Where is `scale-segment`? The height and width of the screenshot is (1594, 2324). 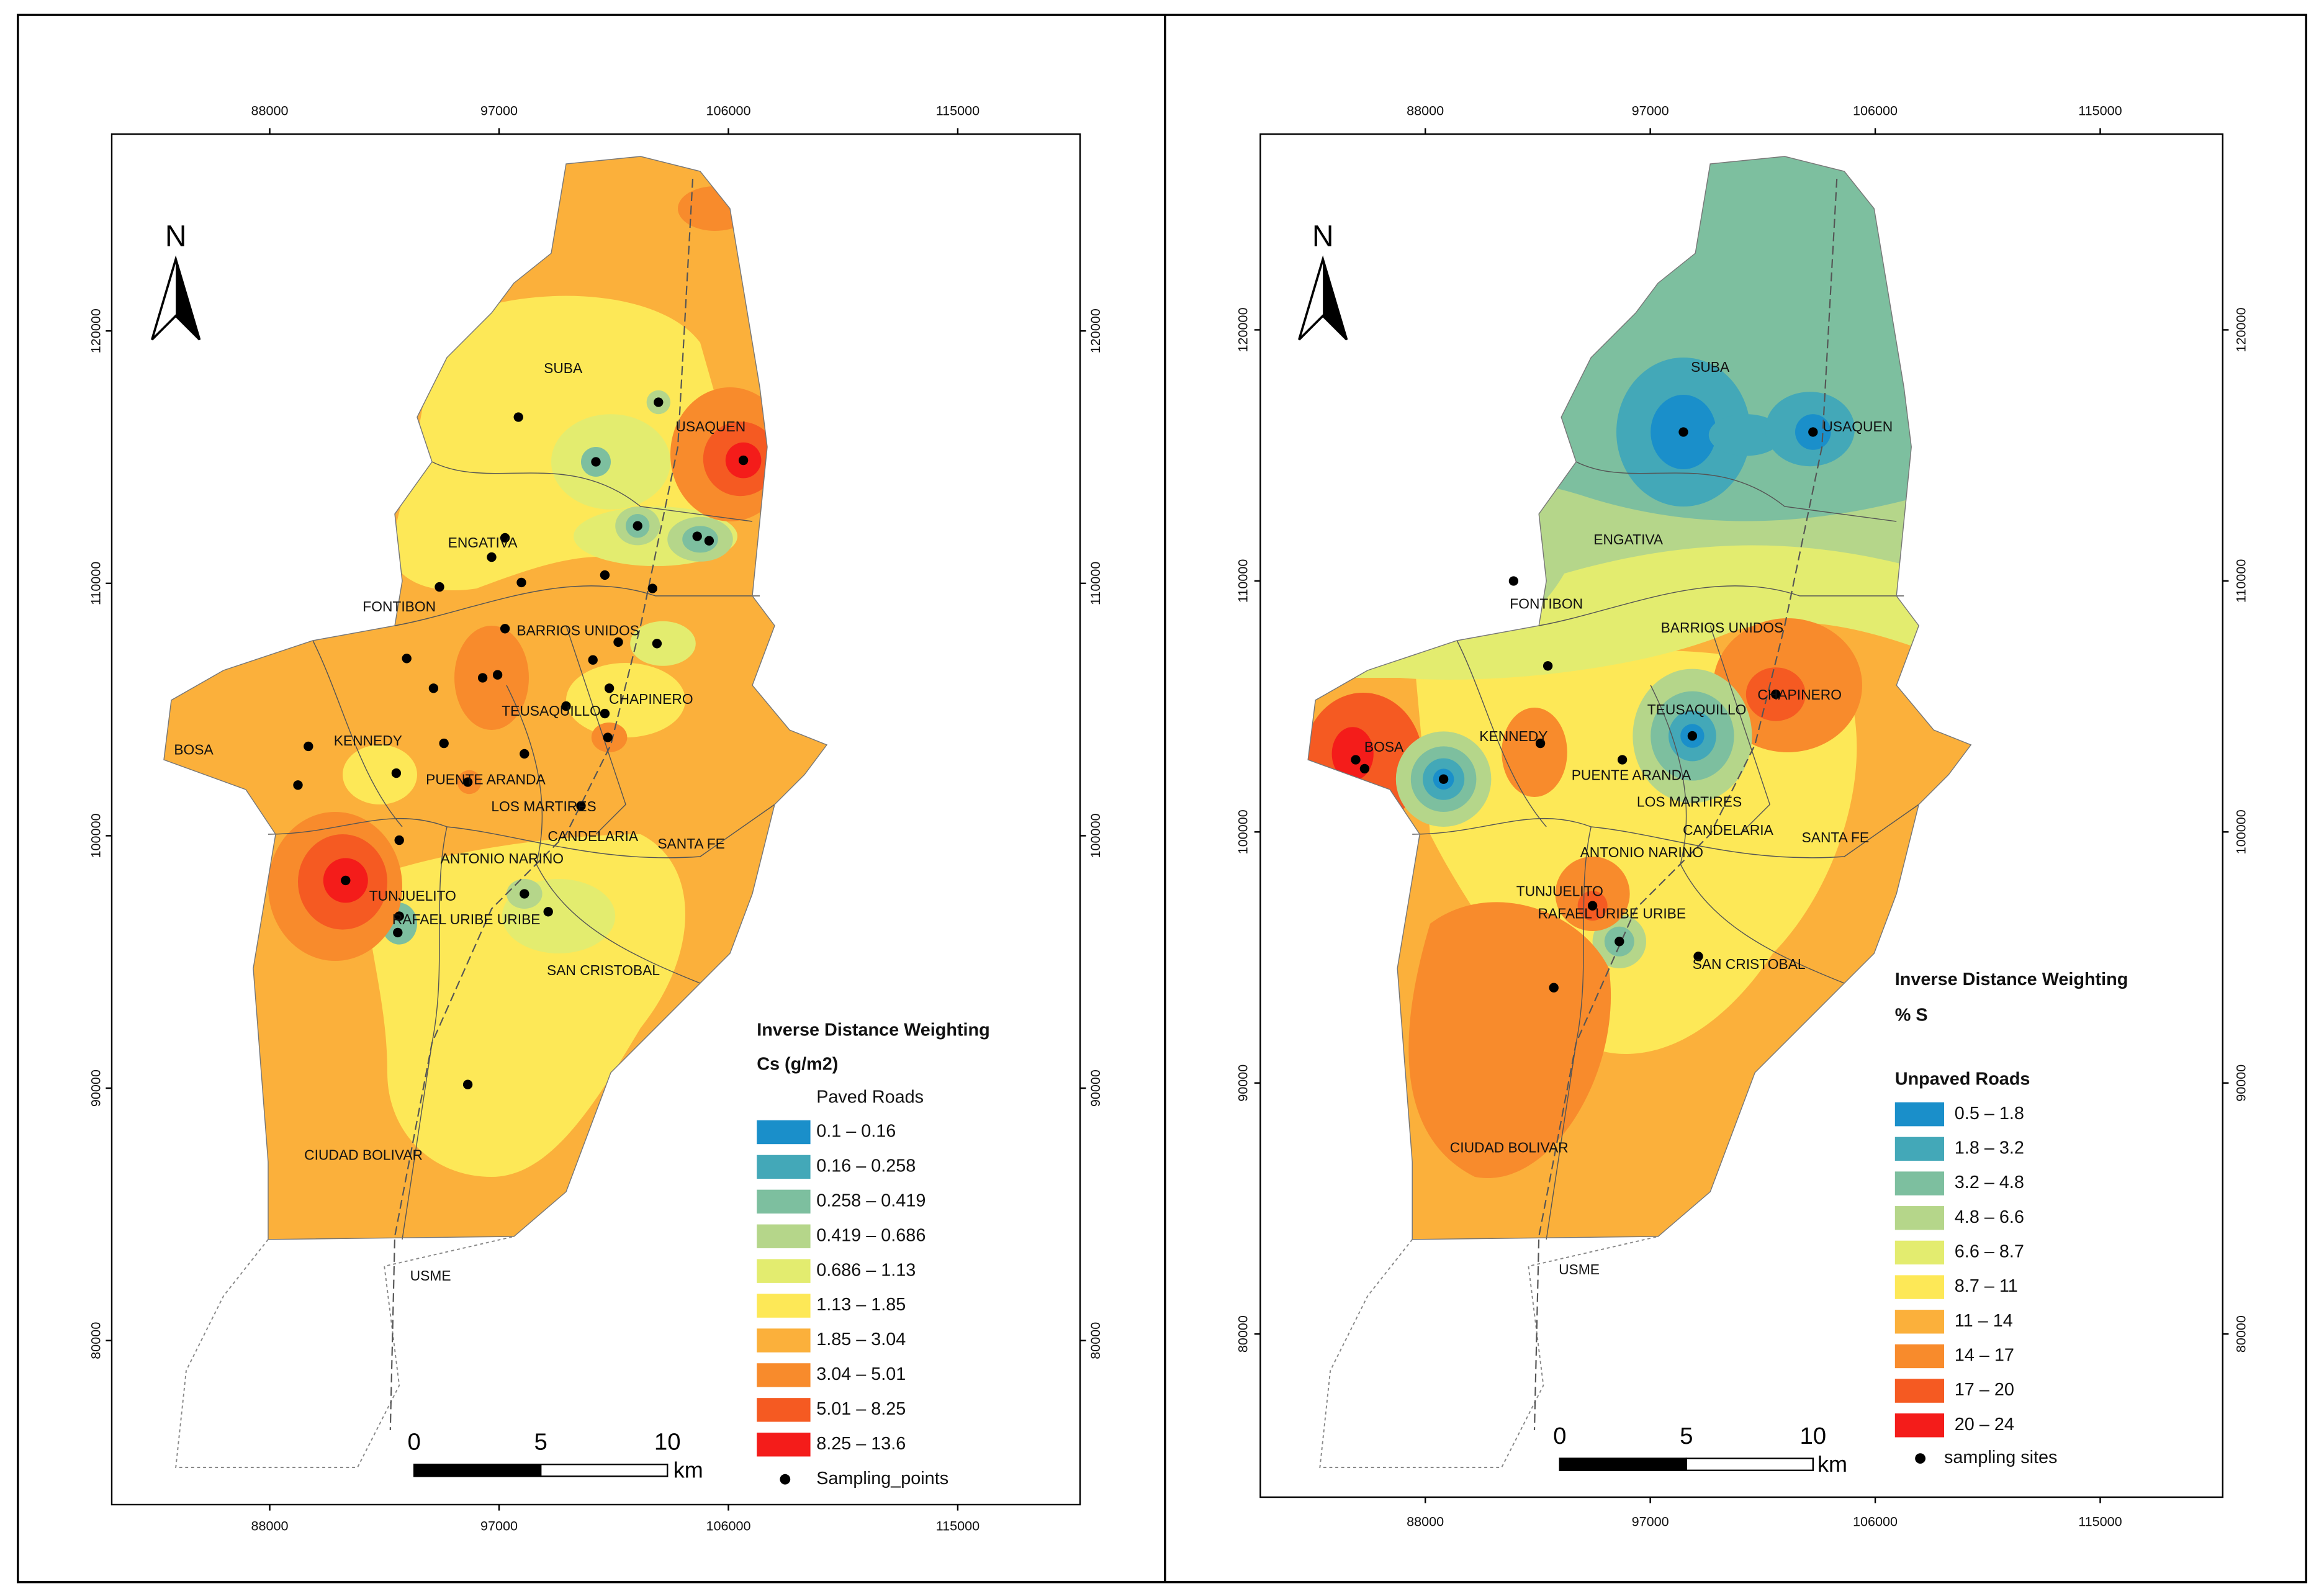 scale-segment is located at coordinates (477, 1470).